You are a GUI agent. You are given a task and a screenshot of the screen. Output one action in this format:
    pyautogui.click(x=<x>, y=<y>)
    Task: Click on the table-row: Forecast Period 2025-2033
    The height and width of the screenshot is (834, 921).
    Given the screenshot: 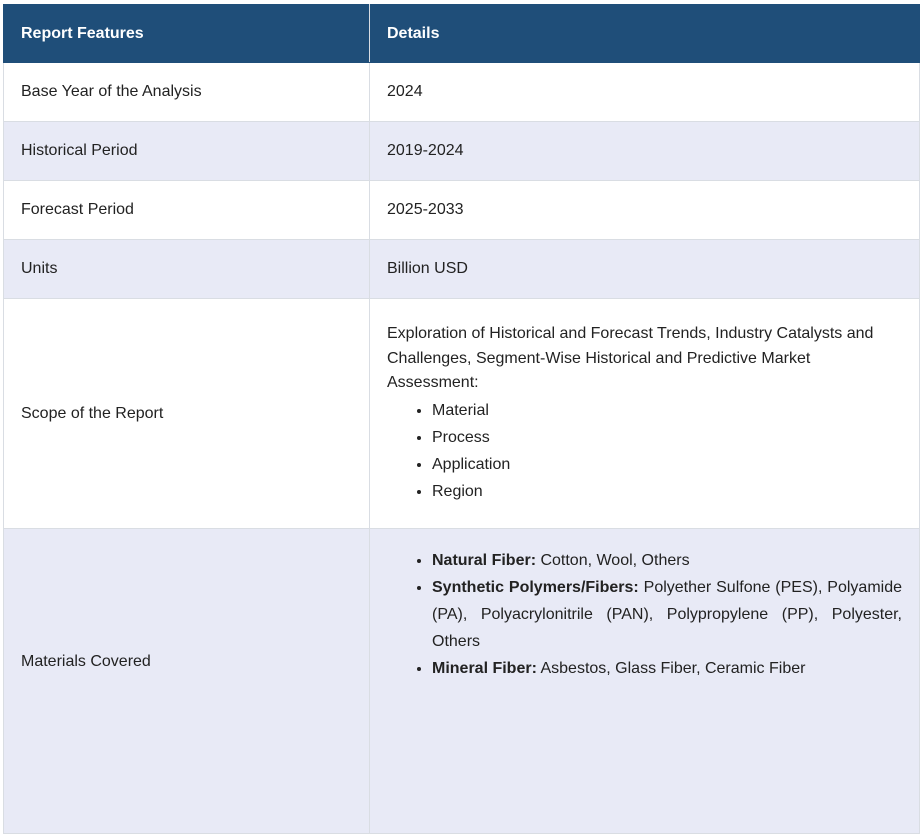 What is the action you would take?
    pyautogui.click(x=461, y=210)
    